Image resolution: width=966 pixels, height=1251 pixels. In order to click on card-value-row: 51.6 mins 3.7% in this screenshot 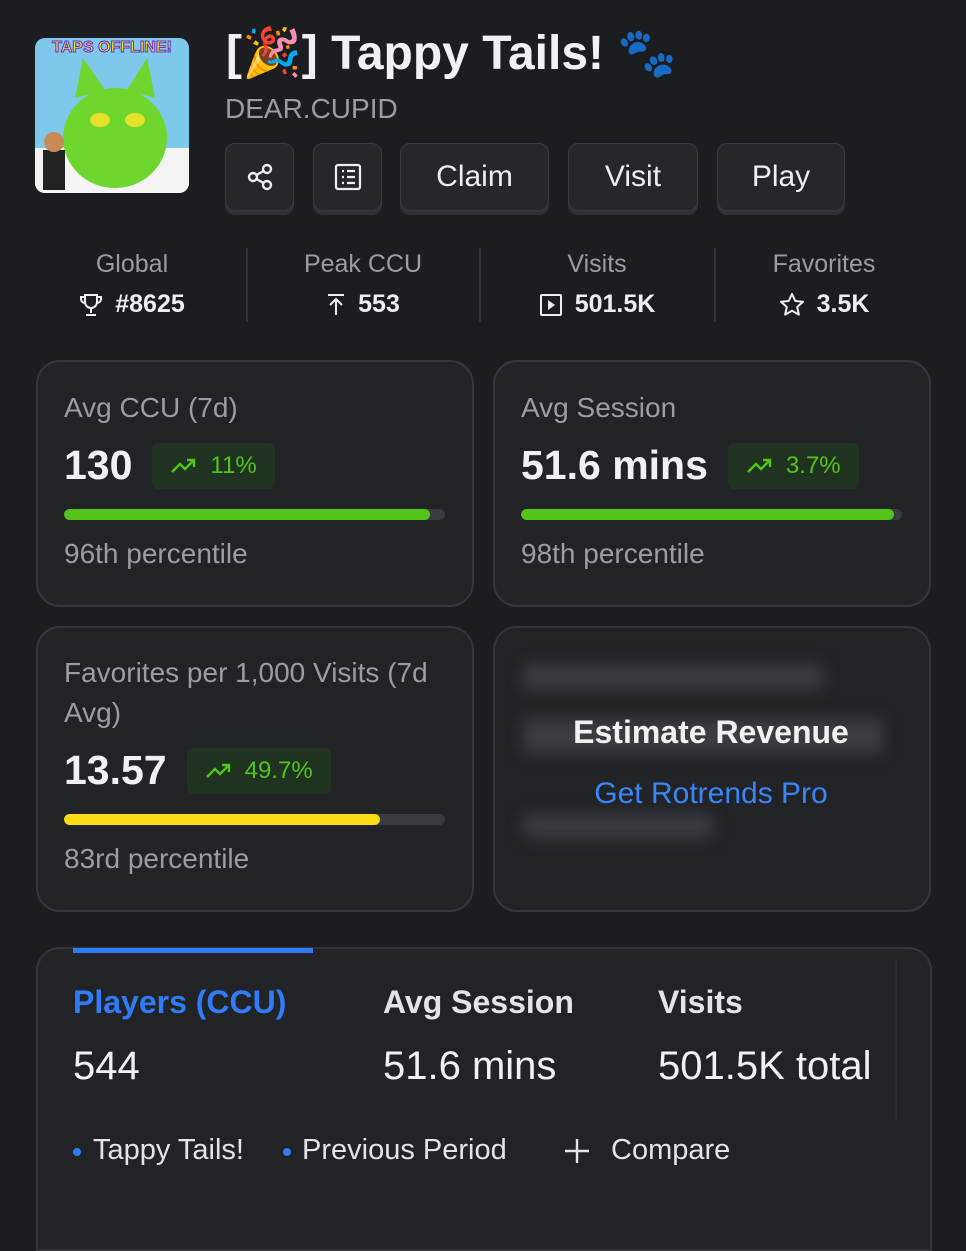, I will do `click(690, 465)`.